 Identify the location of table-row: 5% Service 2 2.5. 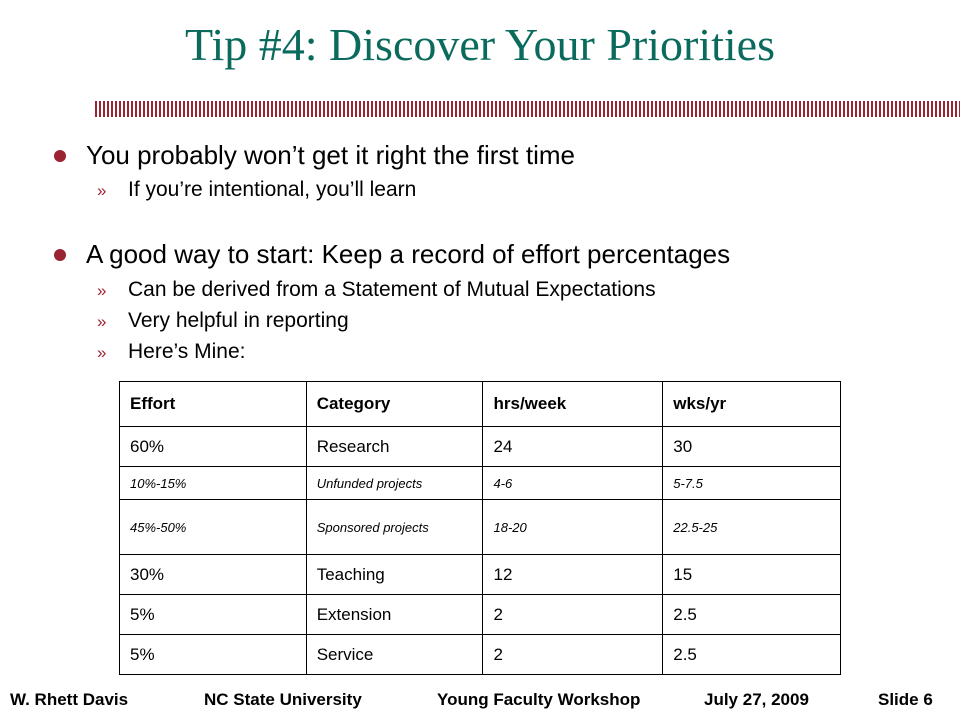
(480, 654).